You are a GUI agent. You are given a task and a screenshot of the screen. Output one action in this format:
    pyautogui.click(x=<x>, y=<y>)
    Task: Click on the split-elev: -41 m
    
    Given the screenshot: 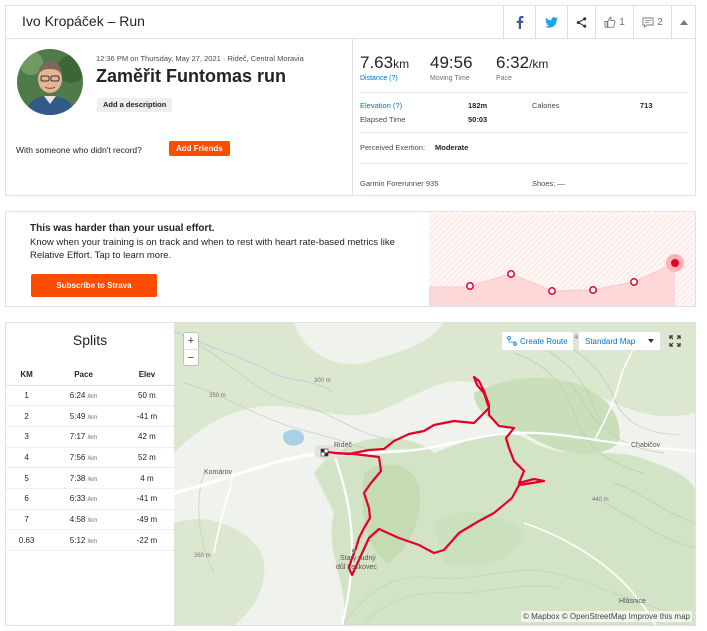 What is the action you would take?
    pyautogui.click(x=146, y=499)
    